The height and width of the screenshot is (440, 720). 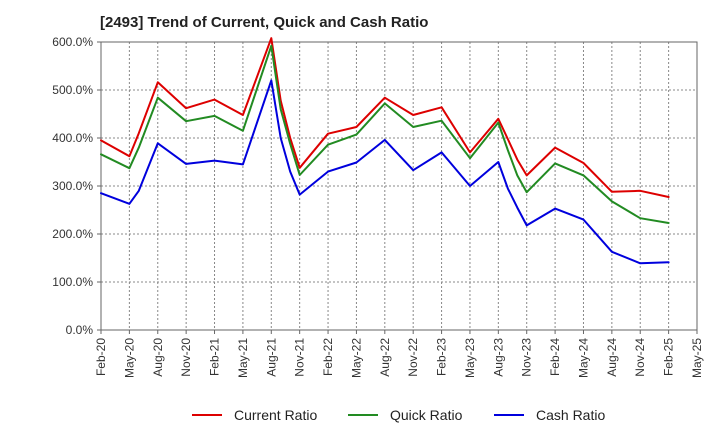 I want to click on legend-label-cash-ratio: Cash Ratio, so click(x=571, y=415).